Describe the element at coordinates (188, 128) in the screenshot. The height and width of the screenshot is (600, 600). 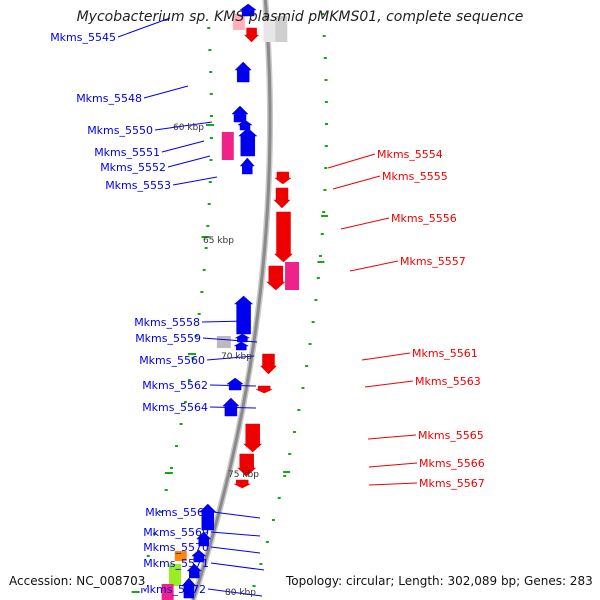
I see `kbp-label: 60 kbp` at that location.